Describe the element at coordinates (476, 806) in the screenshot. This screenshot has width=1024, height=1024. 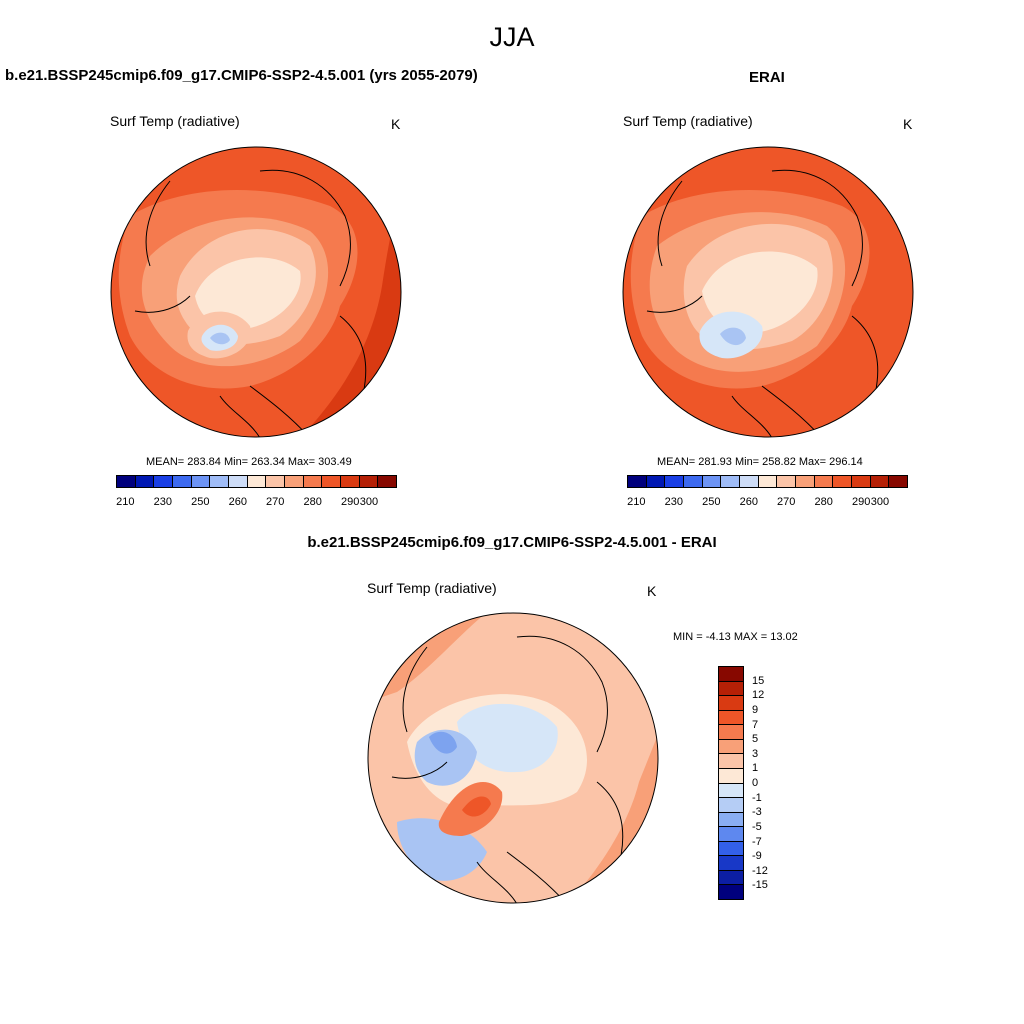
I see `map-greenland-core` at that location.